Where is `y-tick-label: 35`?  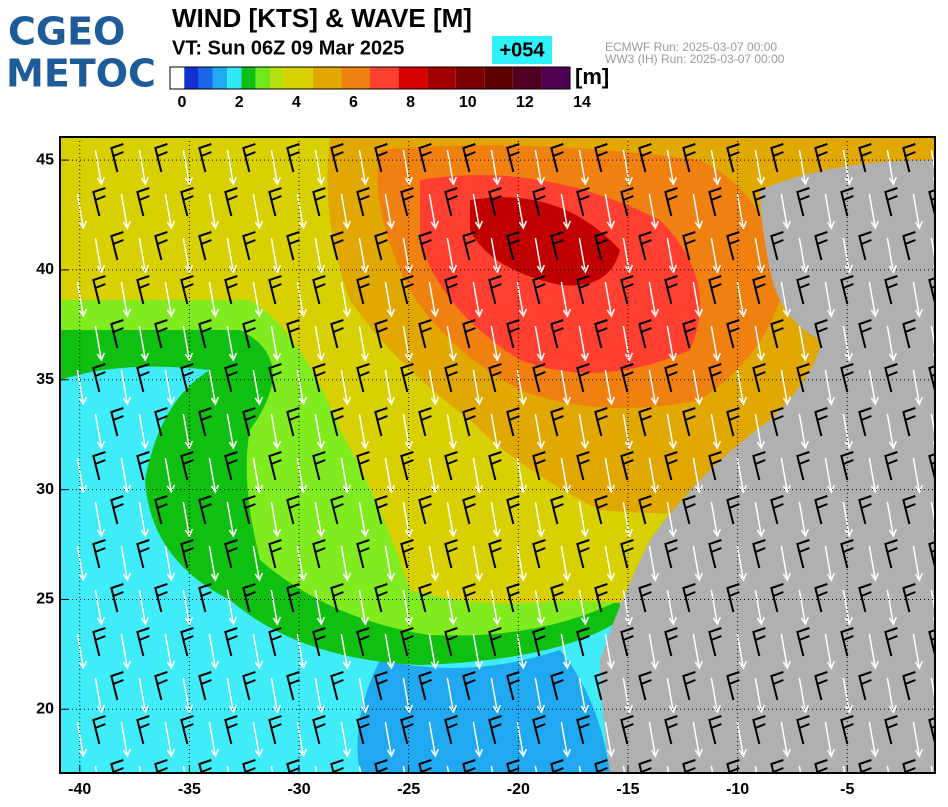
y-tick-label: 35 is located at coordinates (45, 379).